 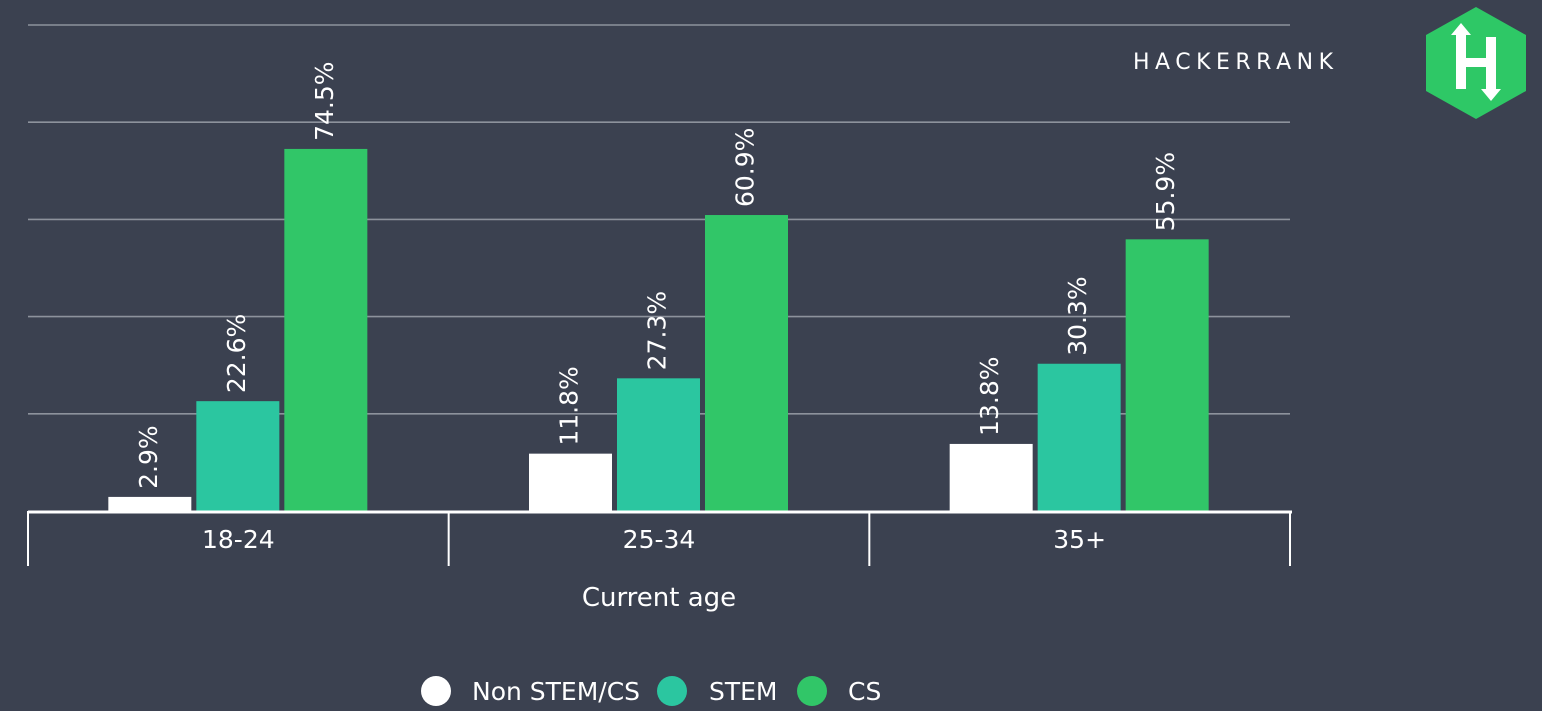 What do you see at coordinates (1236, 62) in the screenshot?
I see `brand-wordmark: HACKERRANK` at bounding box center [1236, 62].